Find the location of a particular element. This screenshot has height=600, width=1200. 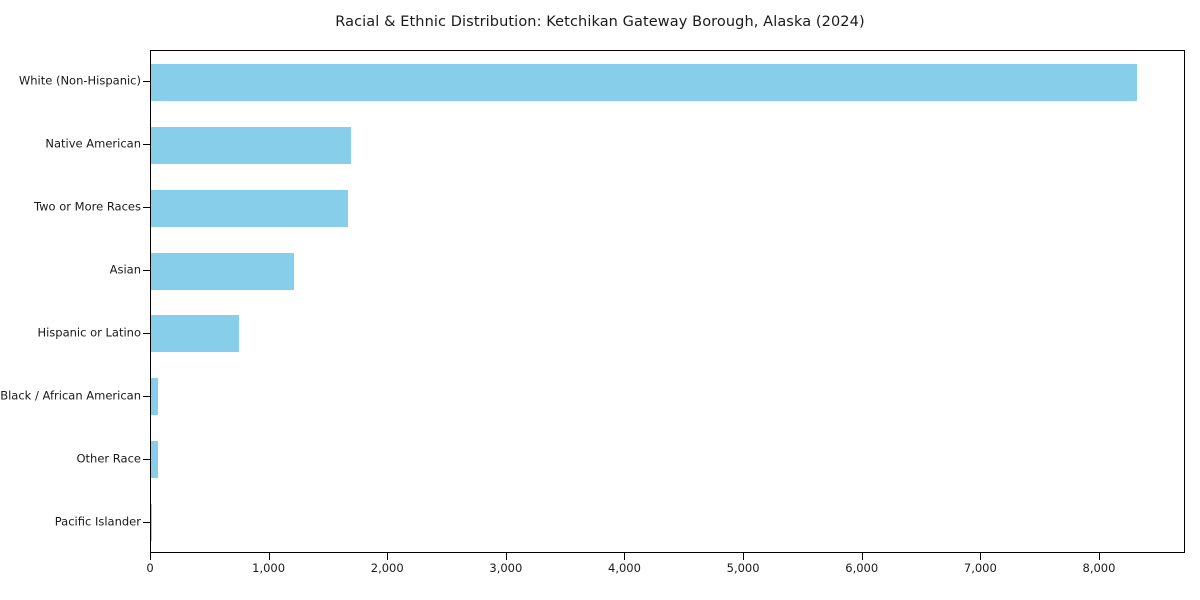

x-tick-label: 6,000 is located at coordinates (862, 568).